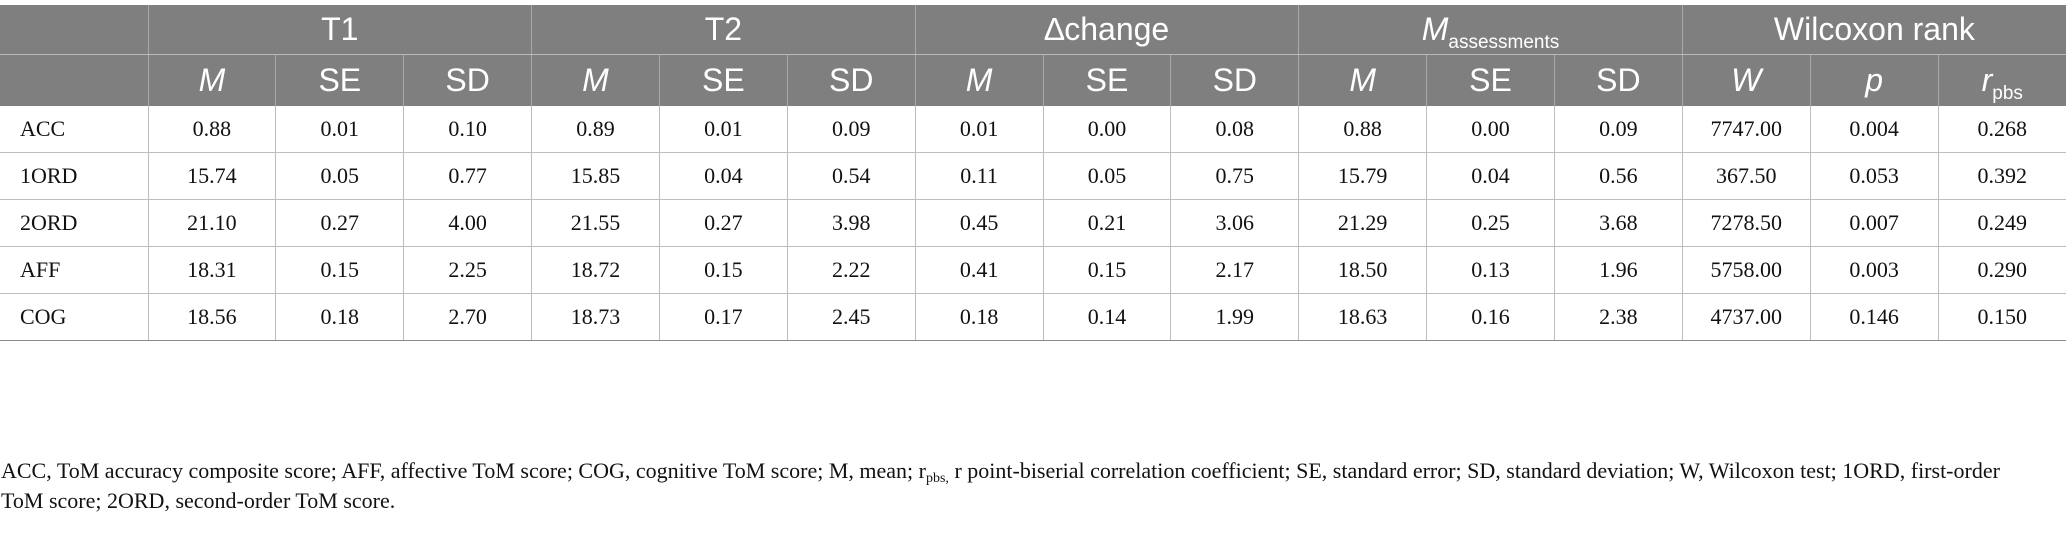 The image size is (2068, 538). What do you see at coordinates (211, 317) in the screenshot?
I see `table-cell: 18.56` at bounding box center [211, 317].